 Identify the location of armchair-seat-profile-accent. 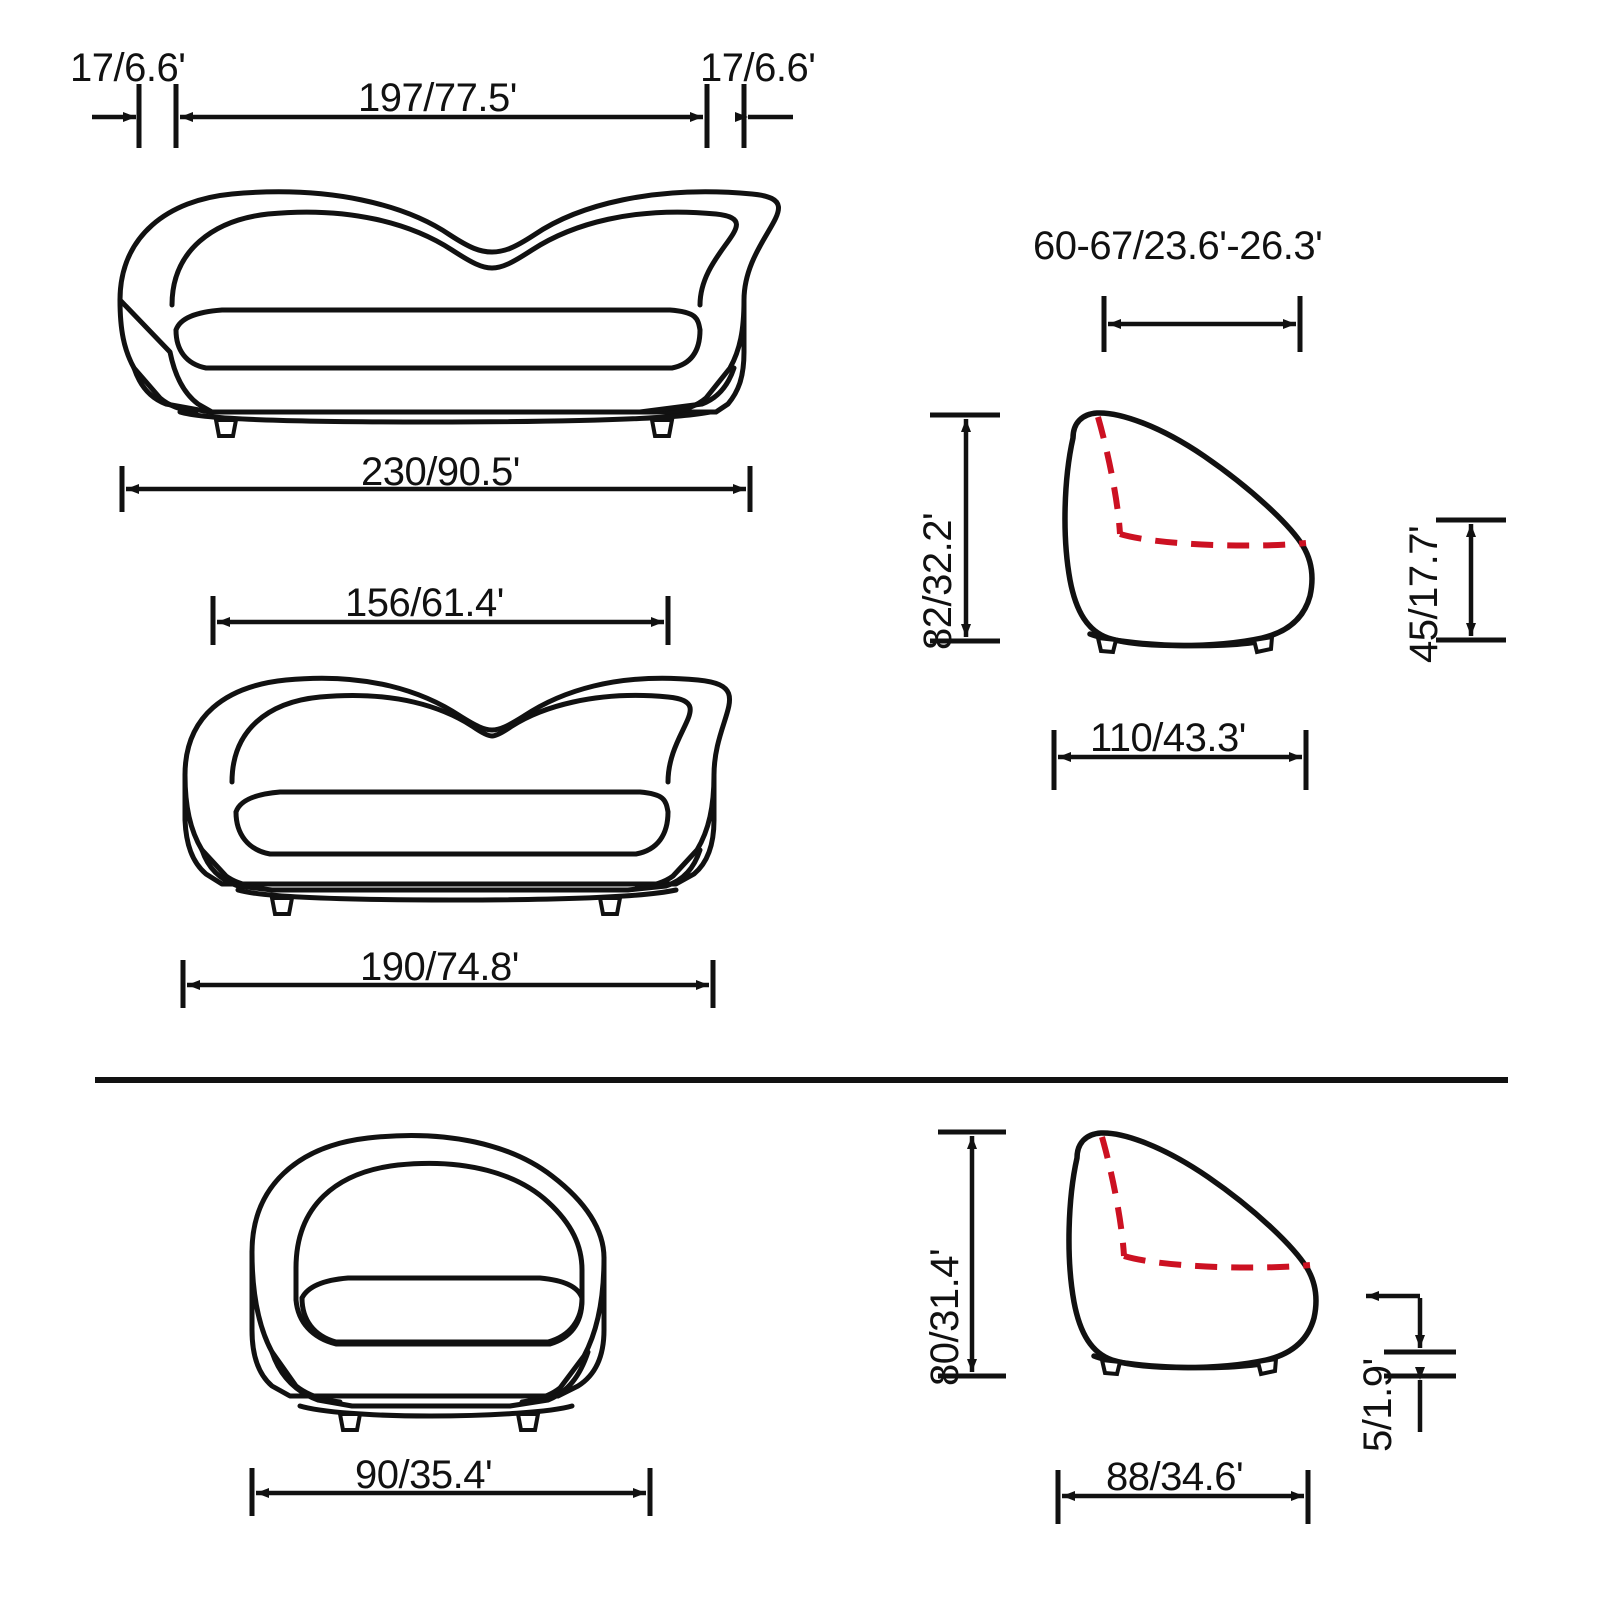
(1205, 1203).